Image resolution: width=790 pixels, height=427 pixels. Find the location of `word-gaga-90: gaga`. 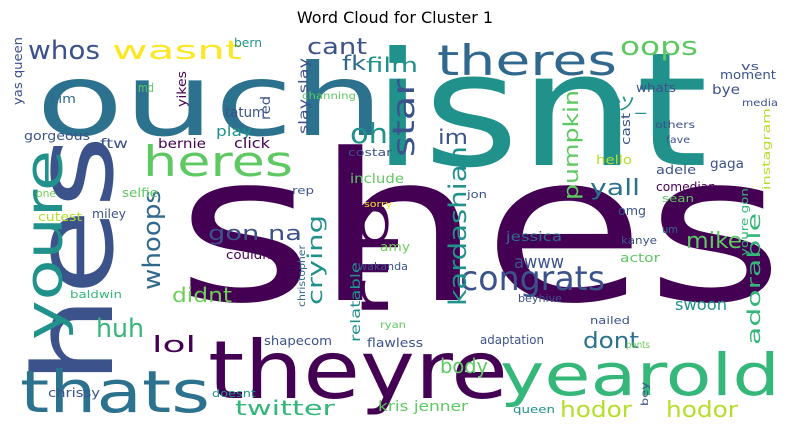

word-gaga-90: gaga is located at coordinates (727, 164).